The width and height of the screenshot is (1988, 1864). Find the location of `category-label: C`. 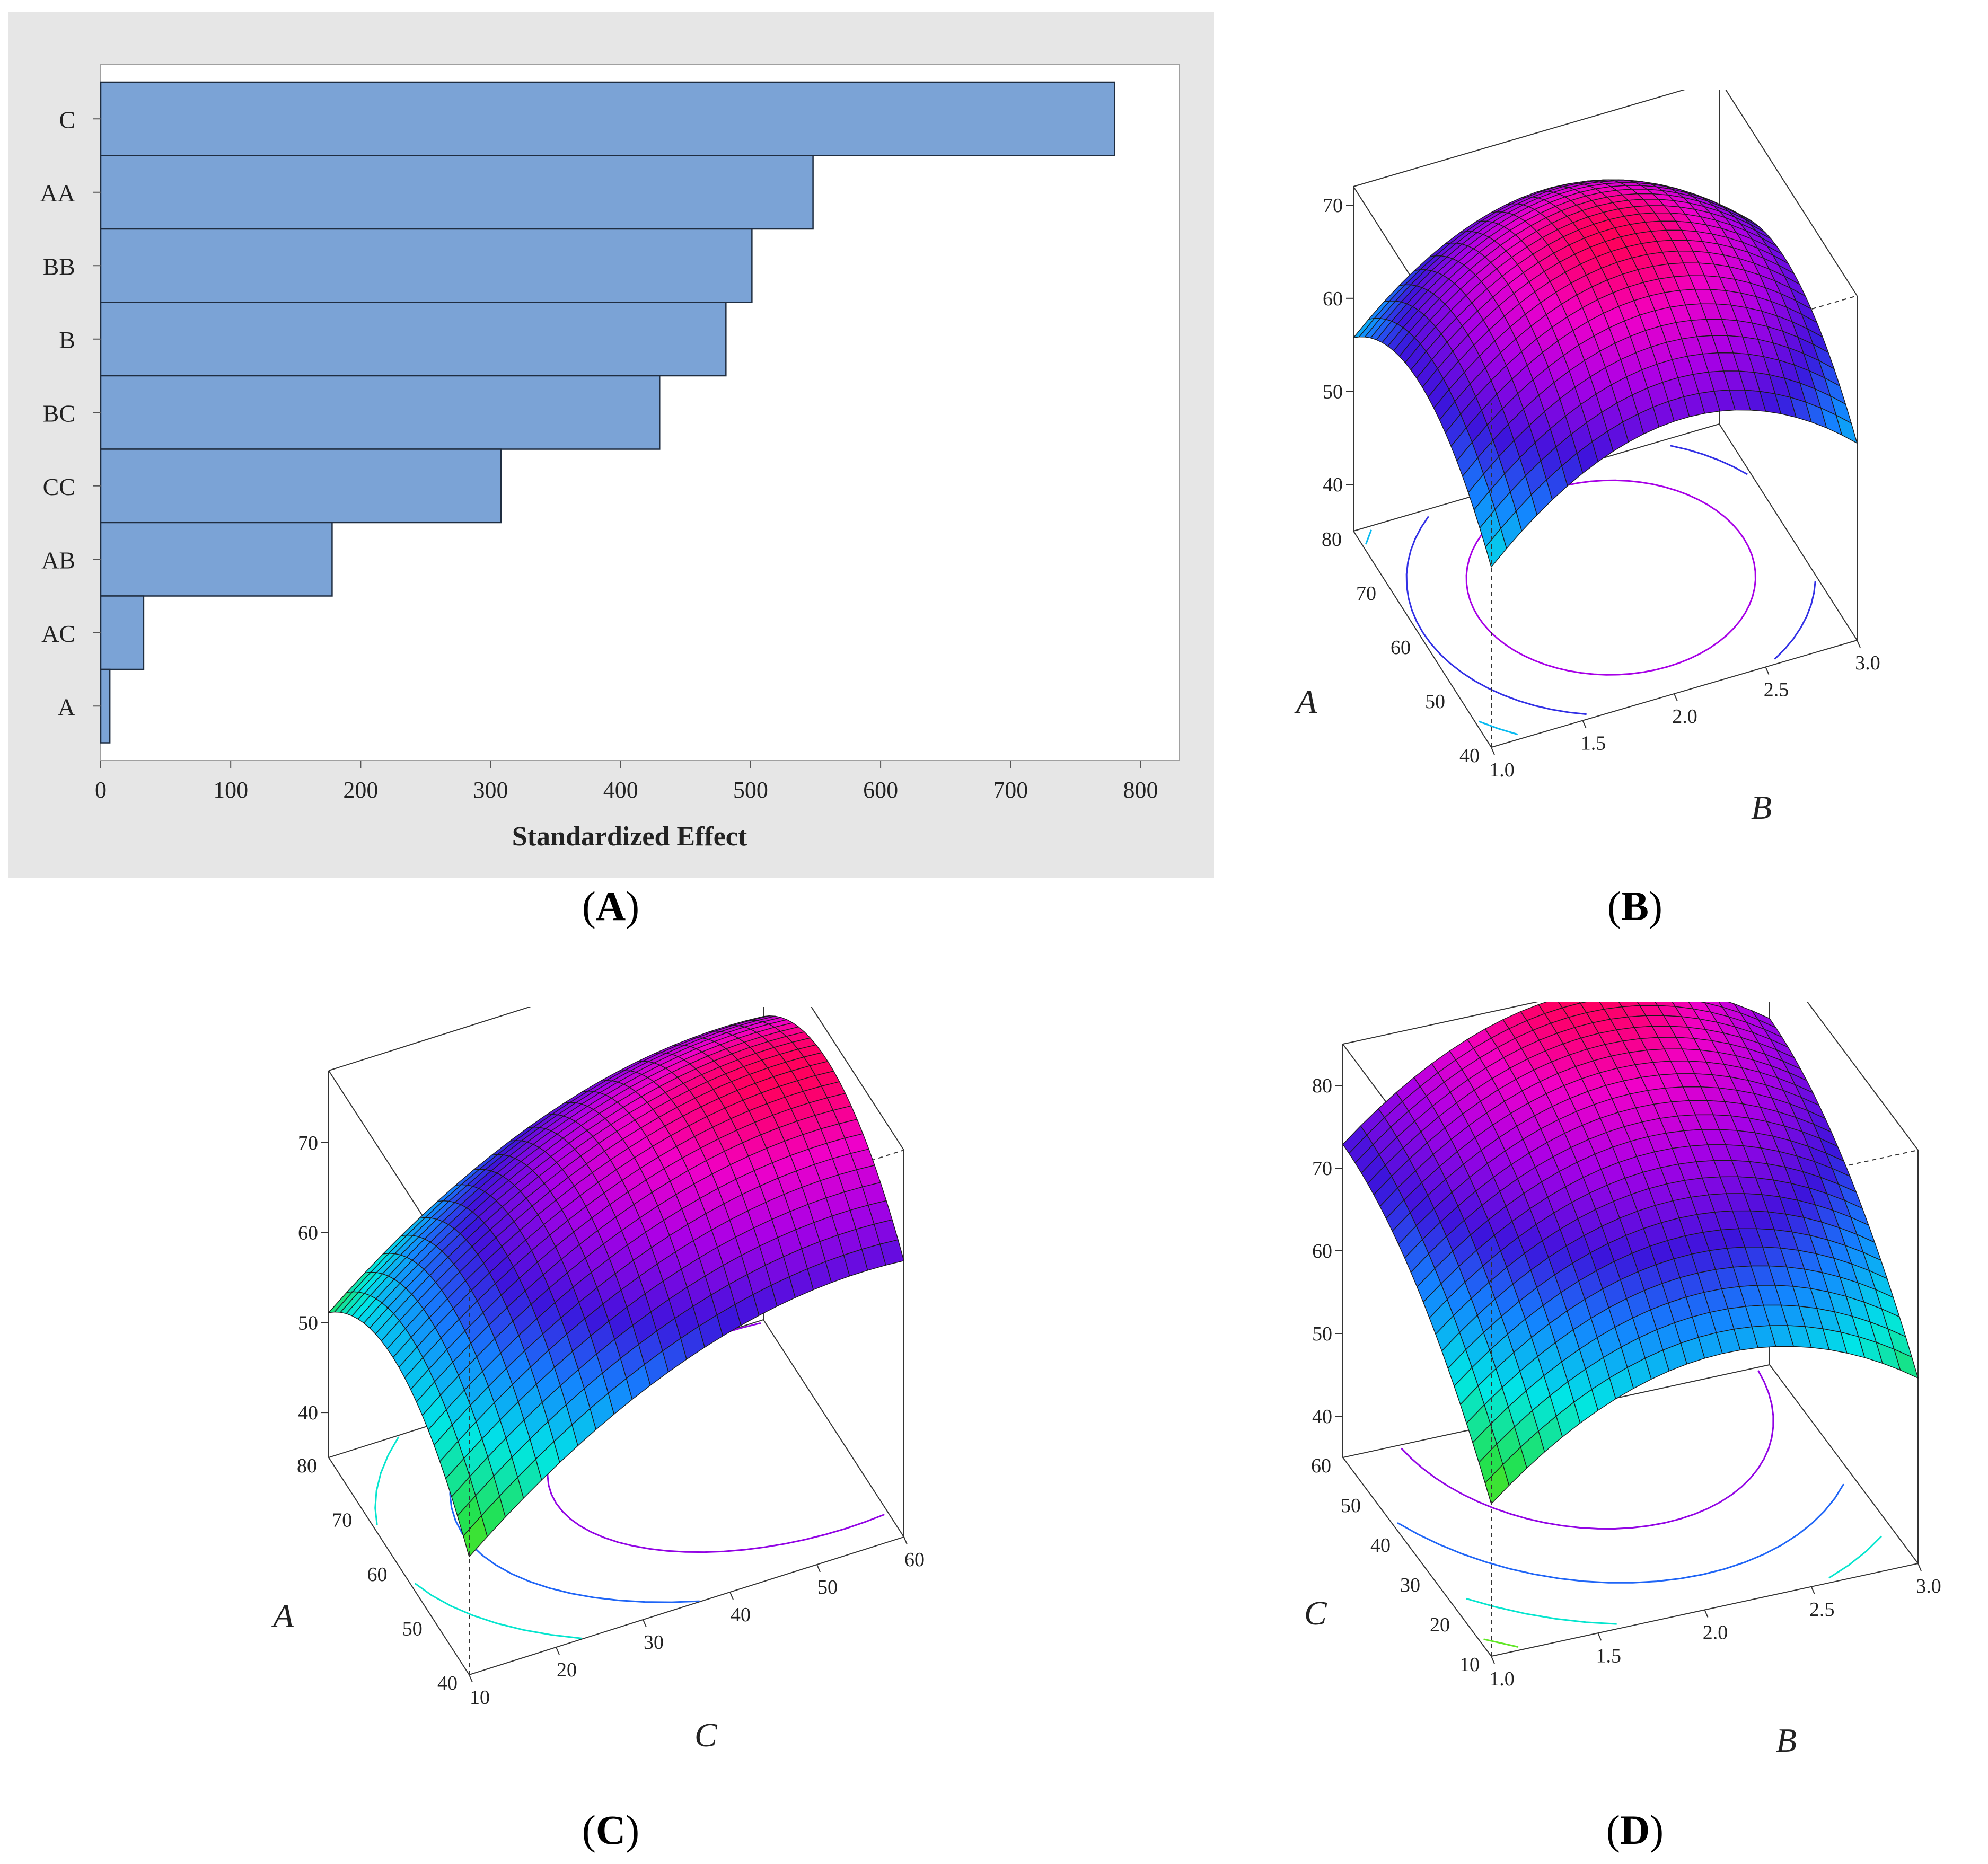

category-label: C is located at coordinates (67, 119).